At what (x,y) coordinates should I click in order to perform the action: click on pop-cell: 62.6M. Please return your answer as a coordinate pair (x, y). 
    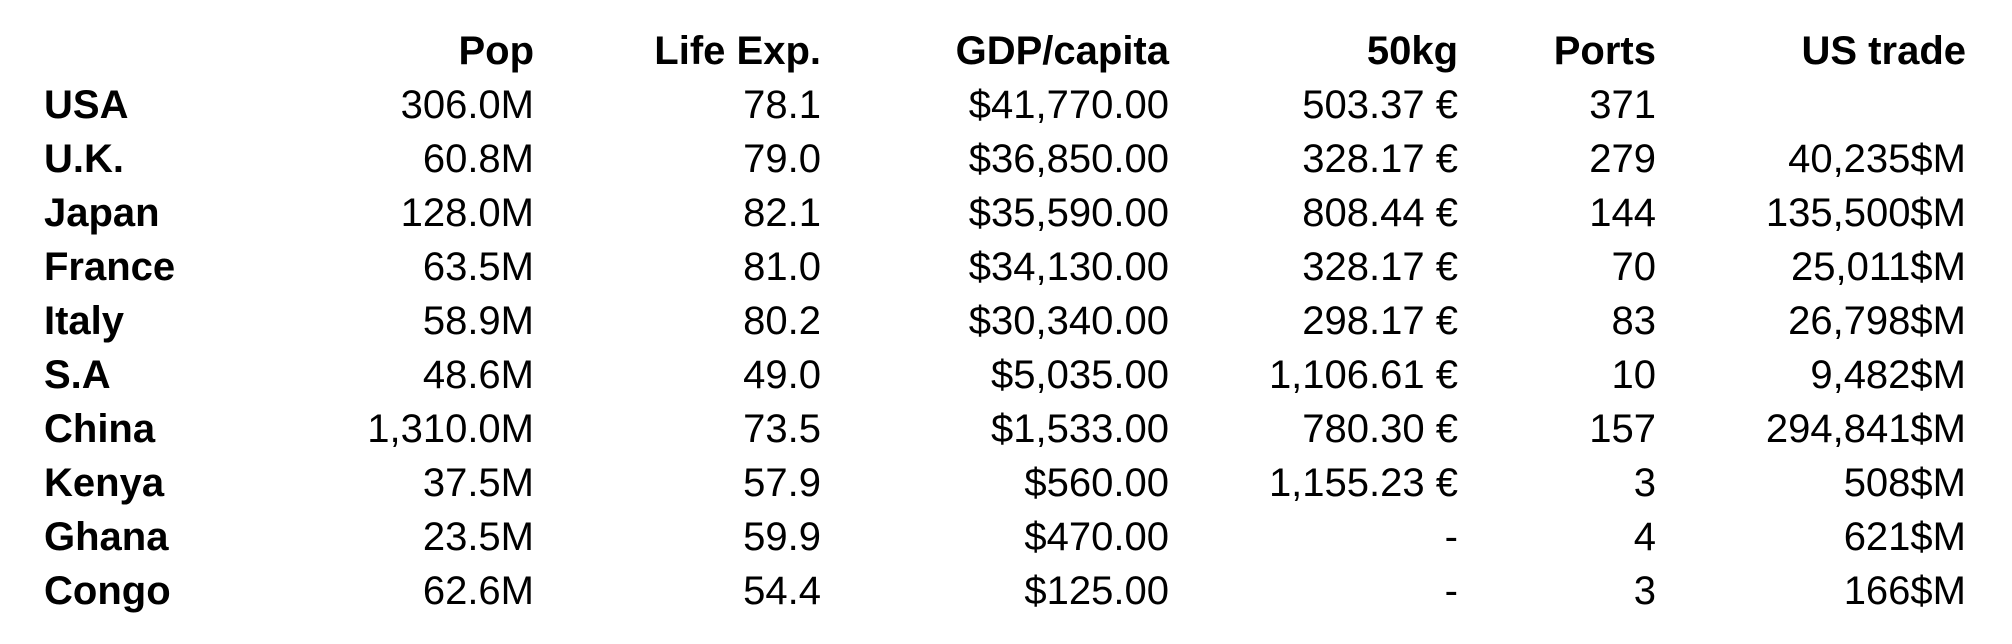
    Looking at the image, I should click on (478, 591).